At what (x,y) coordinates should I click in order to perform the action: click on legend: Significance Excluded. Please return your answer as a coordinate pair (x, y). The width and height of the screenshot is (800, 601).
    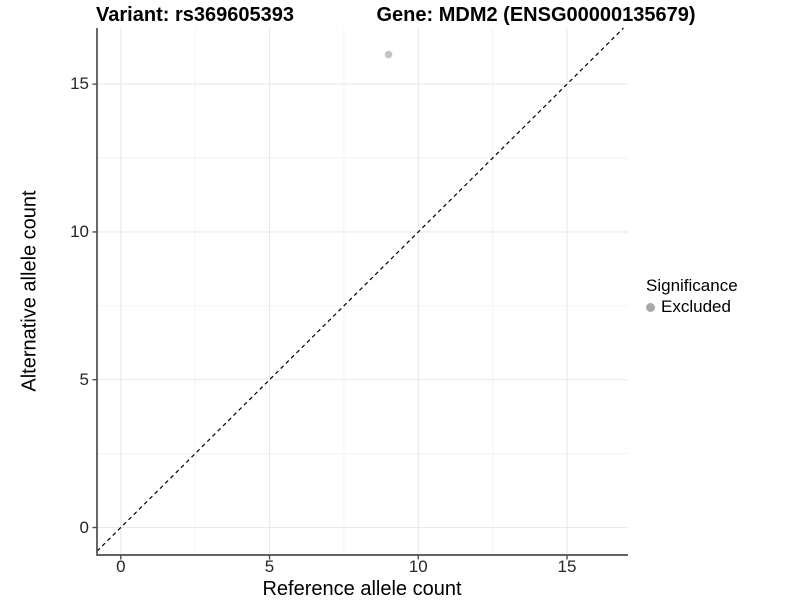
    Looking at the image, I should click on (692, 297).